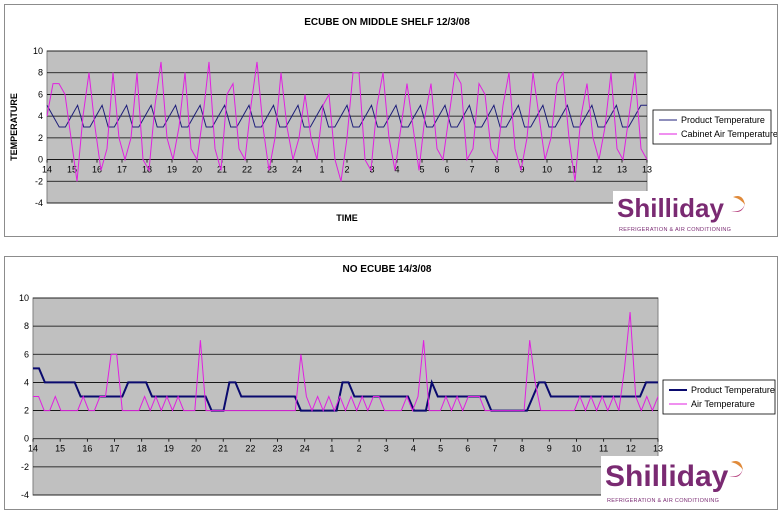 The width and height of the screenshot is (783, 514). Describe the element at coordinates (729, 134) in the screenshot. I see `legend-label-2: Cabinet Air Temperature` at that location.